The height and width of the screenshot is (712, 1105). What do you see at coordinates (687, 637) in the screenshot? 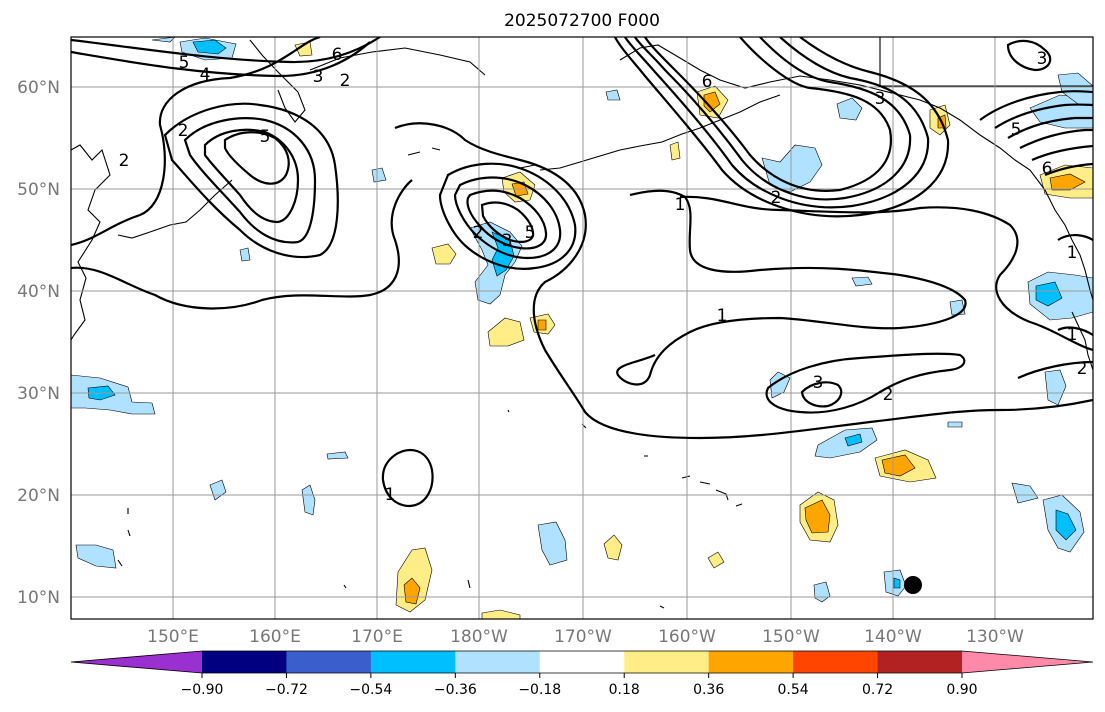
I see `x-tick-label: 160°W` at bounding box center [687, 637].